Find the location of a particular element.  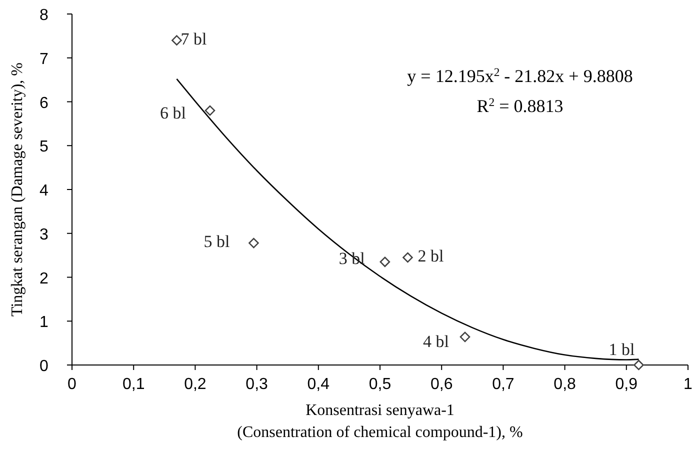

x-tick-label: 0,2 is located at coordinates (195, 384).